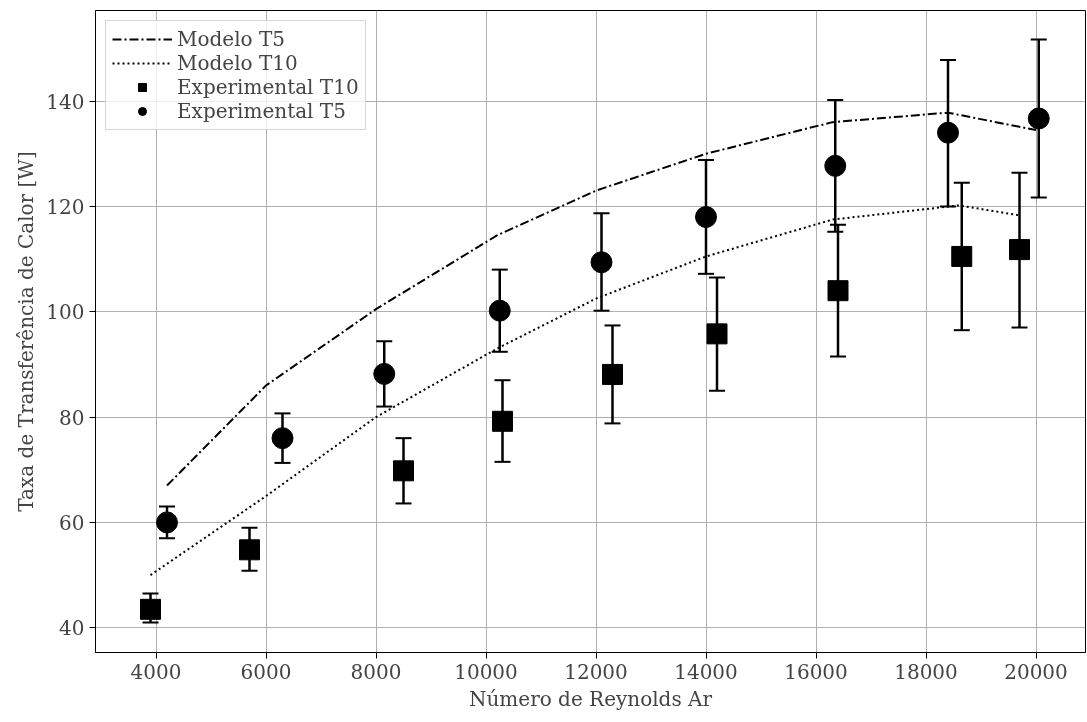  I want to click on y-tick-label: 140, so click(65, 101).